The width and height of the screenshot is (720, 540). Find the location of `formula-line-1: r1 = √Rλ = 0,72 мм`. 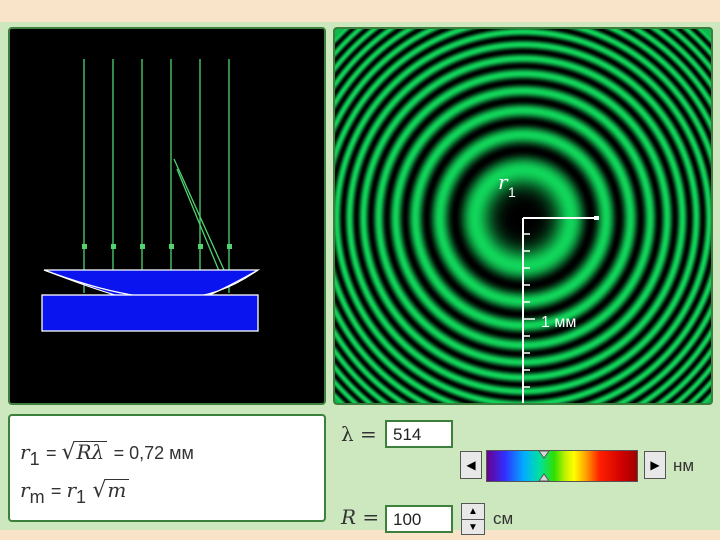

formula-line-1: r1 = √Rλ = 0,72 мм is located at coordinates (107, 454).